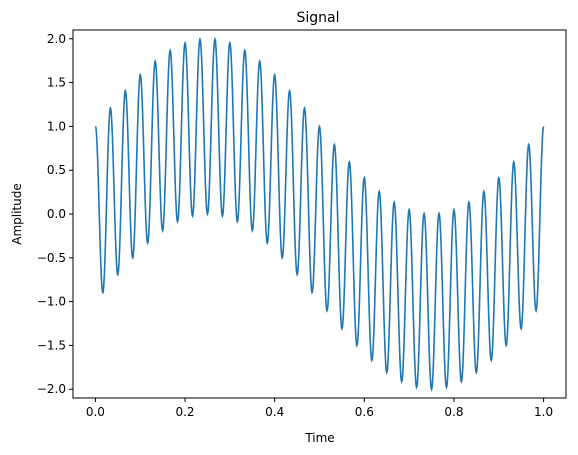 This screenshot has height=455, width=578. Describe the element at coordinates (56, 170) in the screenshot. I see `y-tick-label: 0.5` at that location.